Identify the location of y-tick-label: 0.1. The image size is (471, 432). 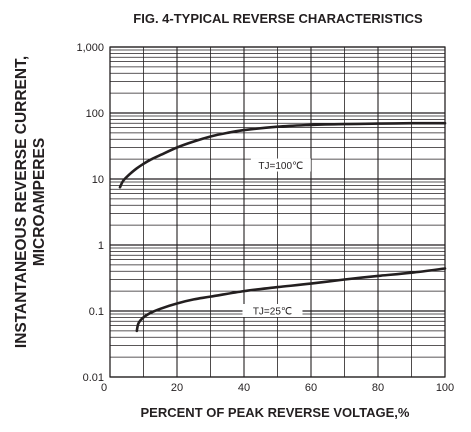
(96, 312).